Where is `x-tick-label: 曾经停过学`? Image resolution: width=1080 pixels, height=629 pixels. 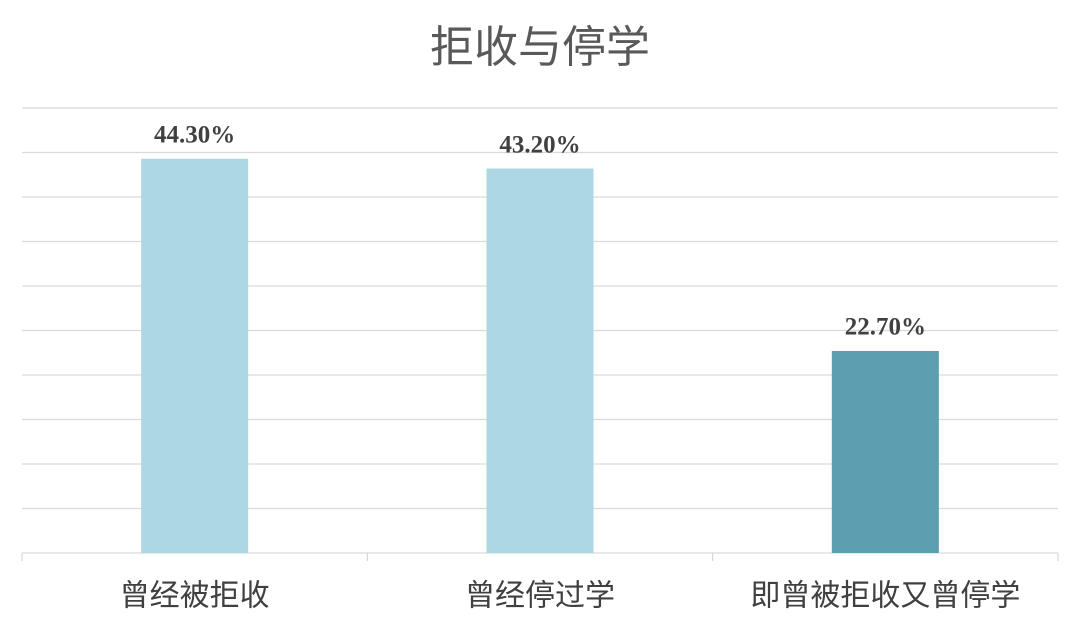
x-tick-label: 曾经停过学 is located at coordinates (540, 596).